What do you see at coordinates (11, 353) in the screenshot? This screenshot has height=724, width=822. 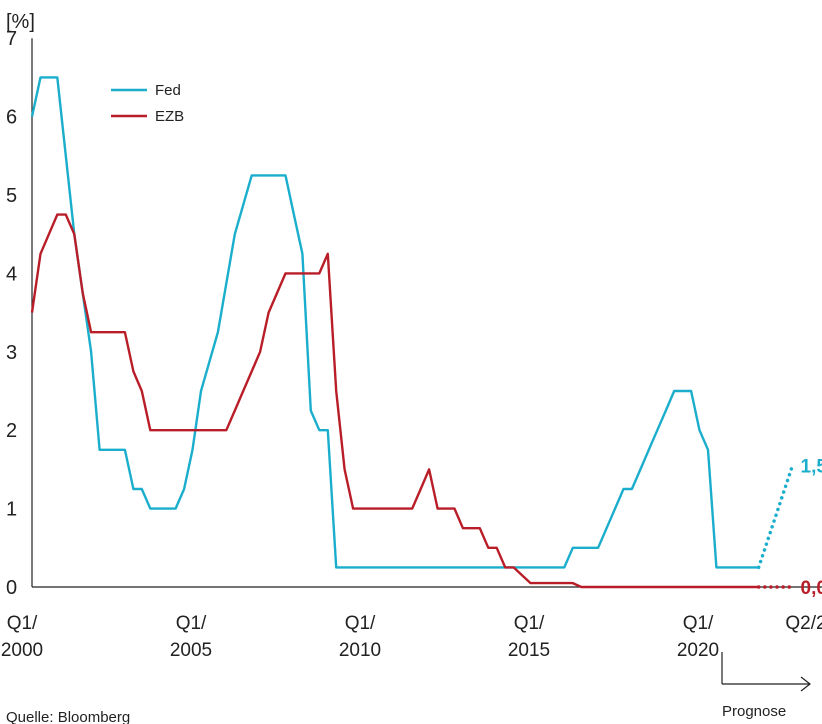 I see `y-tick-label: 3` at bounding box center [11, 353].